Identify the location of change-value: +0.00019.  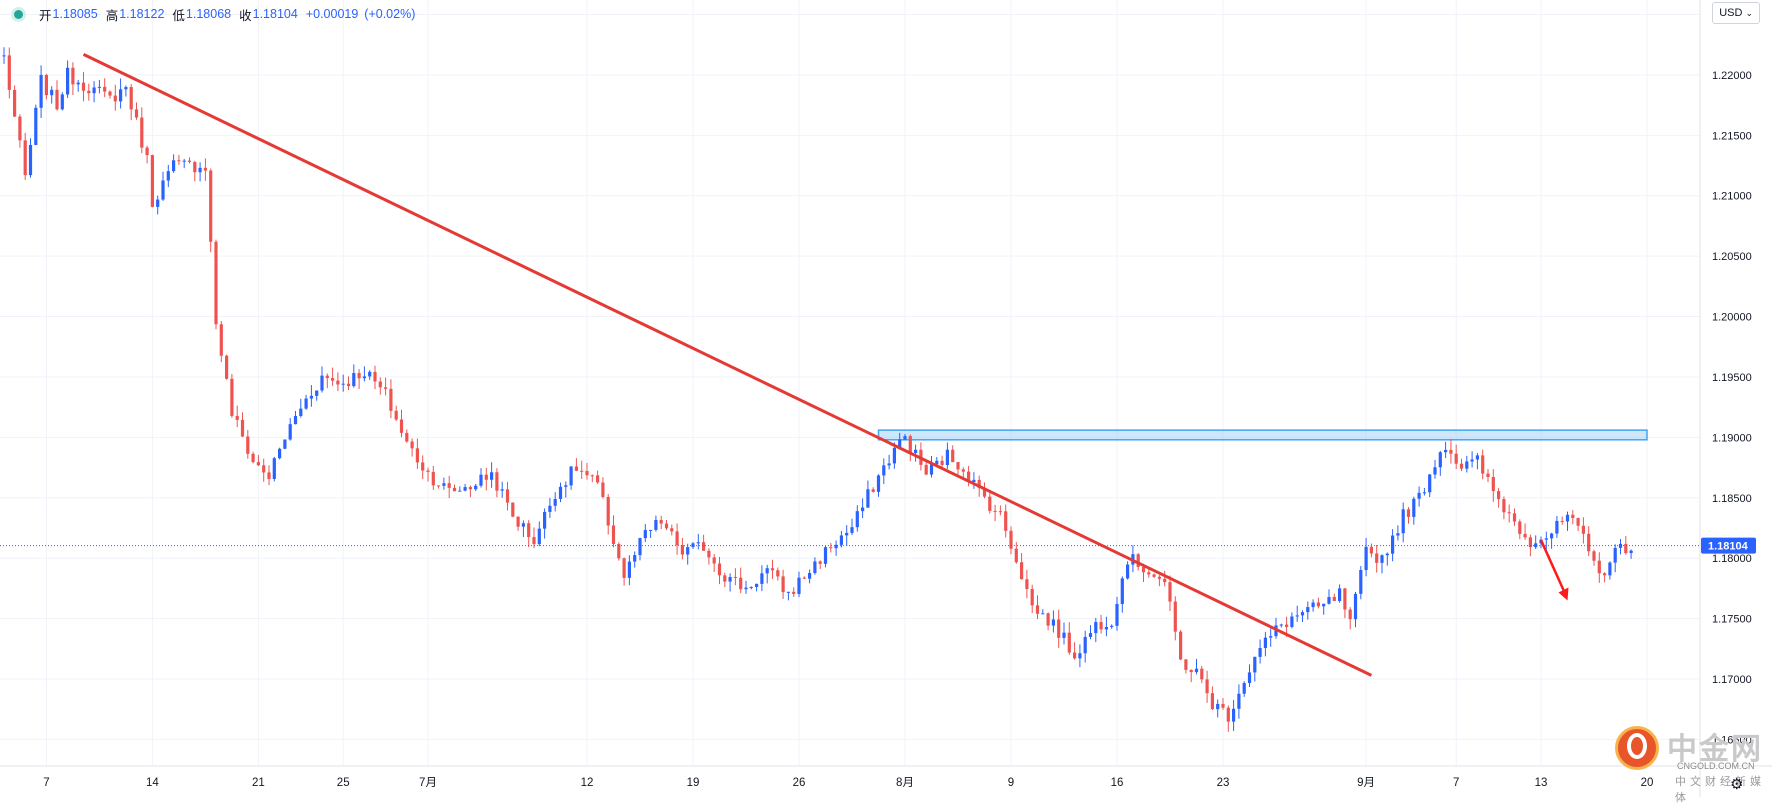
(332, 14).